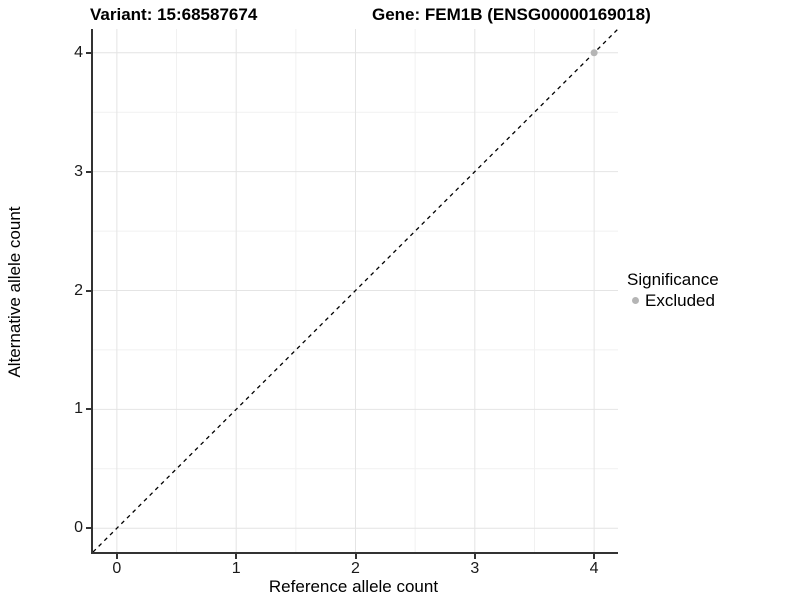 The height and width of the screenshot is (600, 800). What do you see at coordinates (14, 292) in the screenshot?
I see `y-axis-title: Alternative allele count` at bounding box center [14, 292].